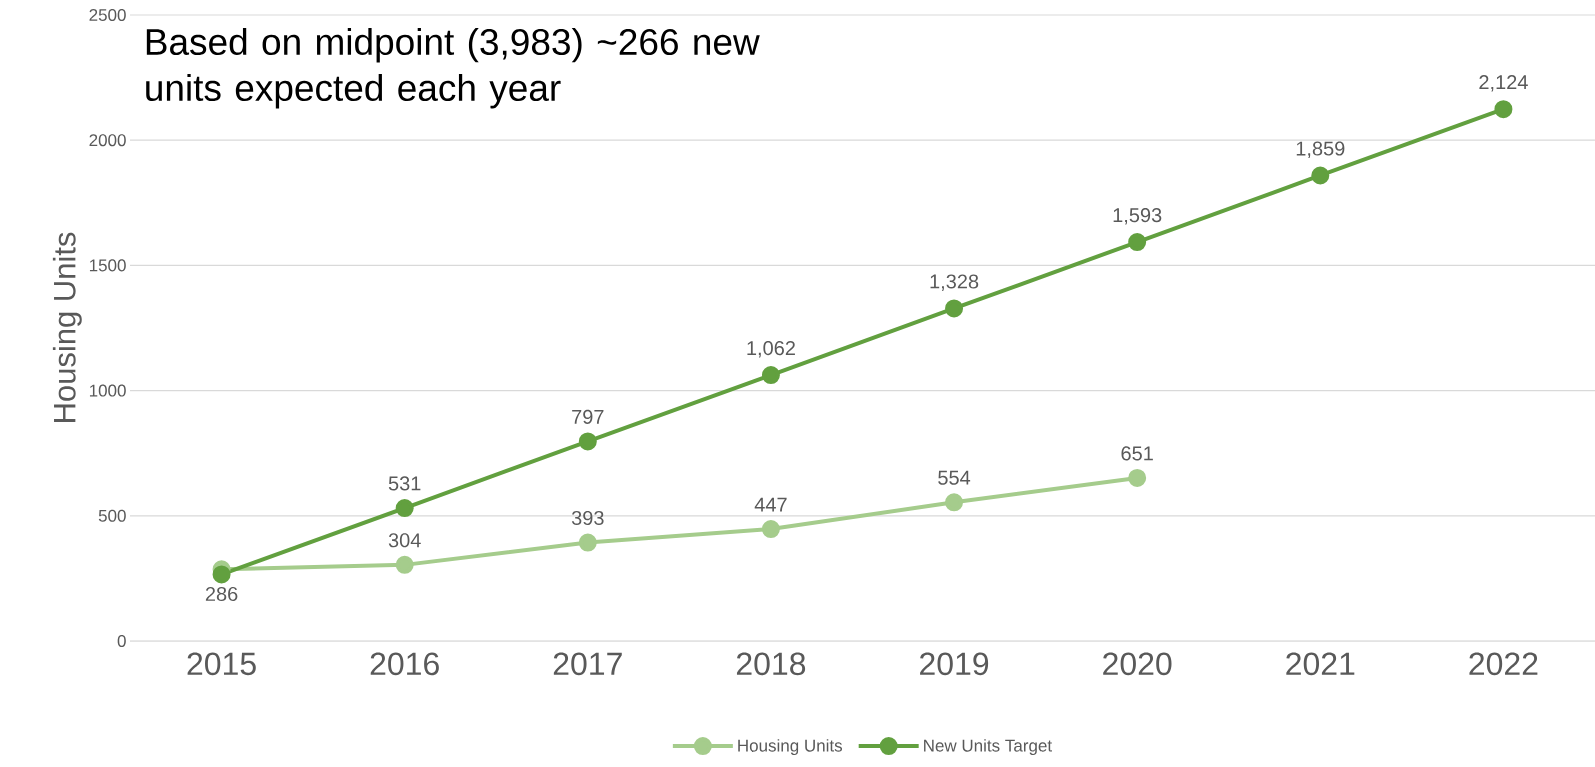 This screenshot has width=1595, height=767. I want to click on data-label: 797, so click(588, 416).